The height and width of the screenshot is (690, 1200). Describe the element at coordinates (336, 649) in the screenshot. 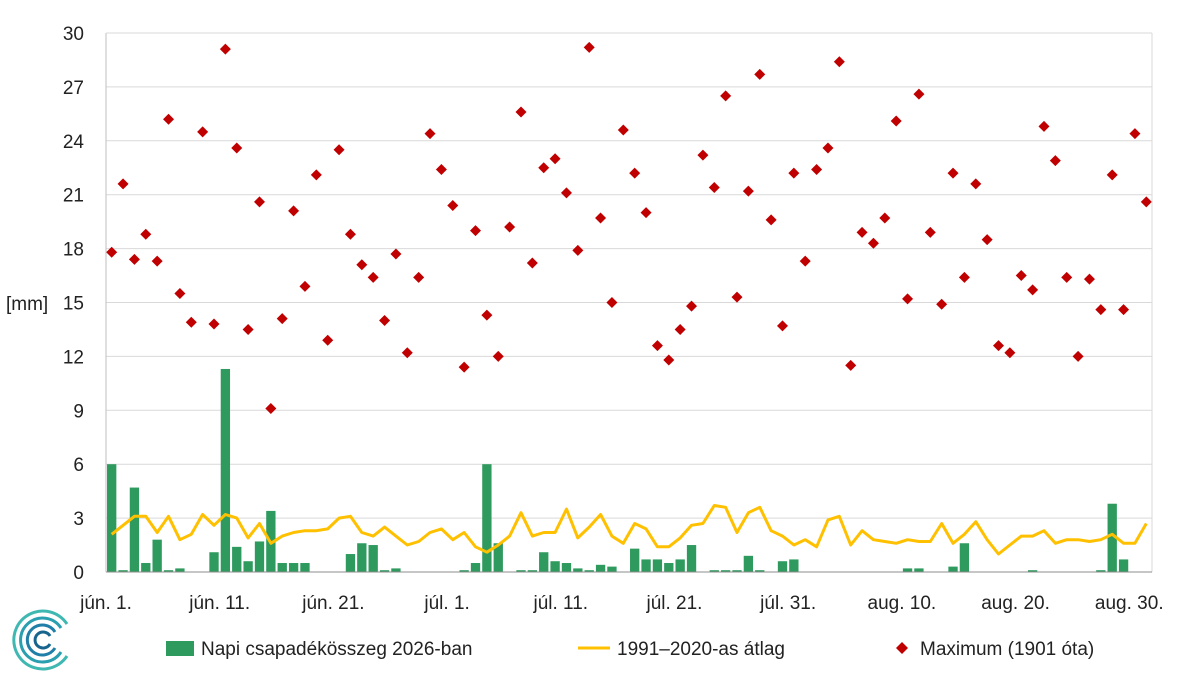

I see `legend-bar-label: Napi csapadékösszeg 2026-ban` at that location.